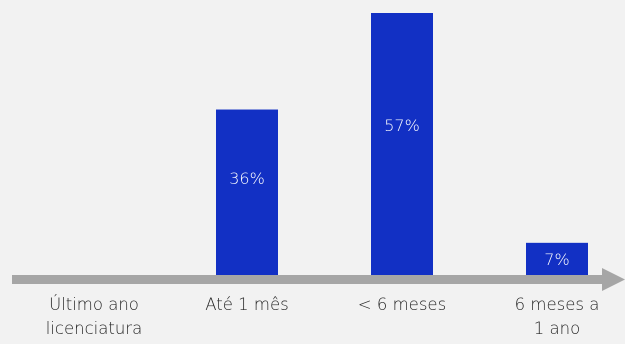 The height and width of the screenshot is (344, 625). What do you see at coordinates (94, 328) in the screenshot?
I see `category-label-line: licenciatura` at bounding box center [94, 328].